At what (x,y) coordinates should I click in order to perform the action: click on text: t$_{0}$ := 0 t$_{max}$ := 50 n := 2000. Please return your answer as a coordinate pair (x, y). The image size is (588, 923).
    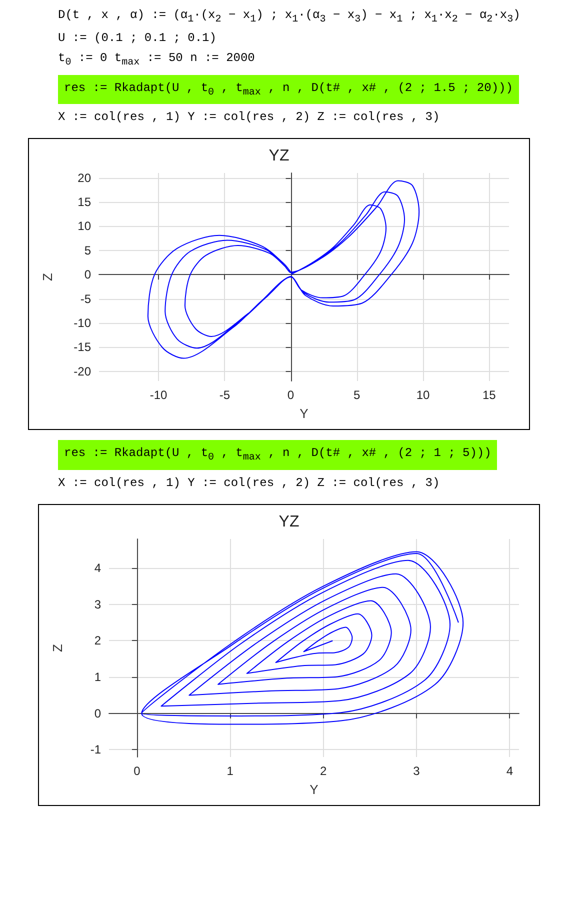
    Looking at the image, I should click on (156, 60).